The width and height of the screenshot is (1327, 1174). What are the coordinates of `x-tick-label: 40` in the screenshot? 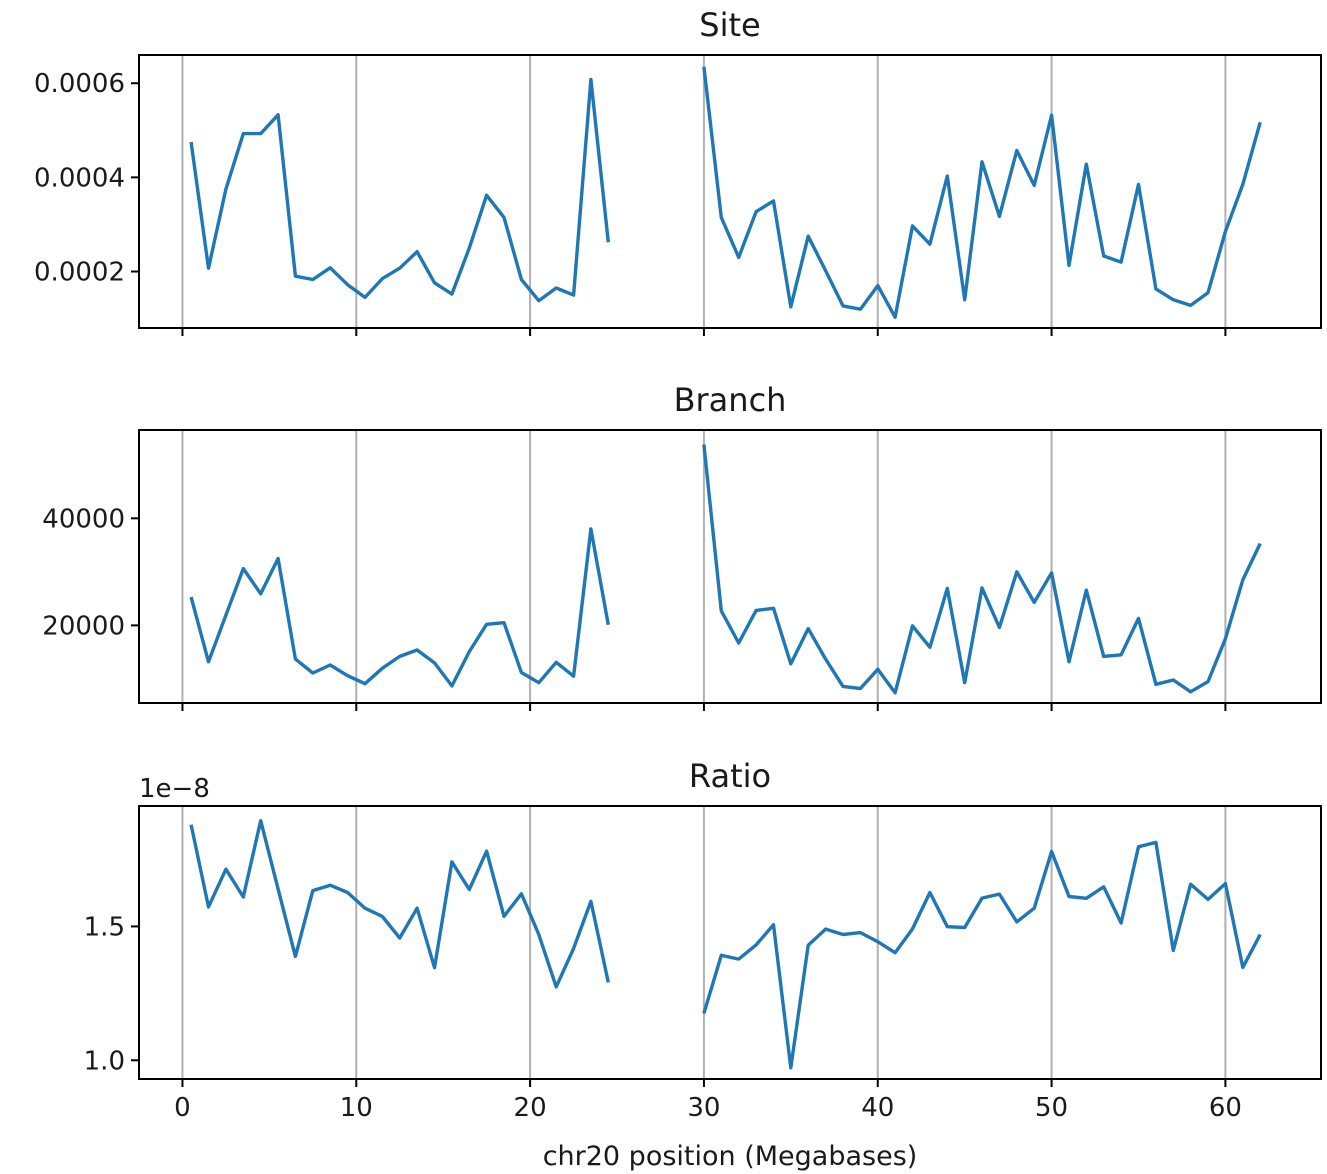 It's located at (877, 1108).